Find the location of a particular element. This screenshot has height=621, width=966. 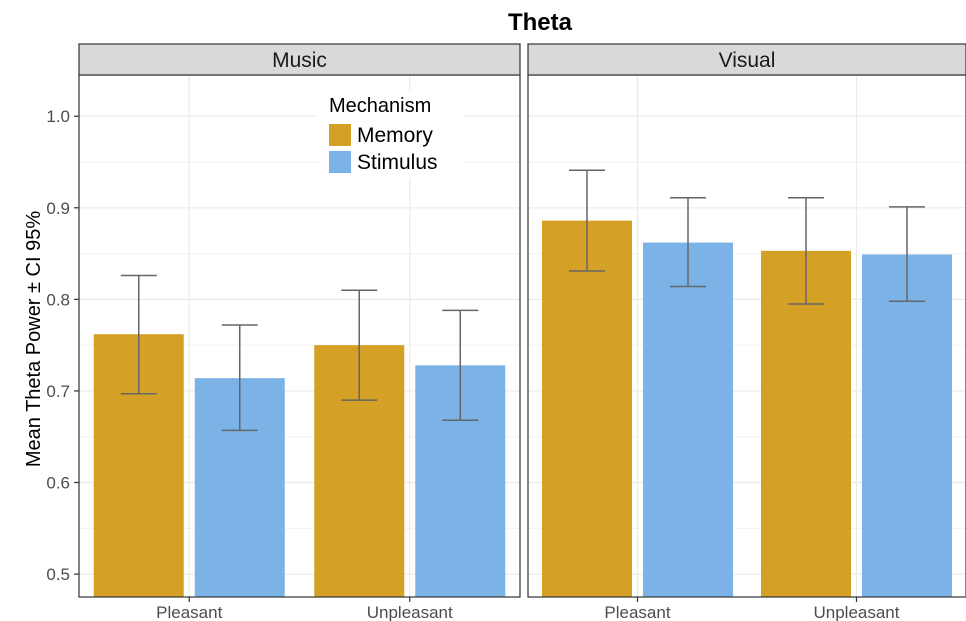

bar-stimulus-pleasant is located at coordinates (688, 419).